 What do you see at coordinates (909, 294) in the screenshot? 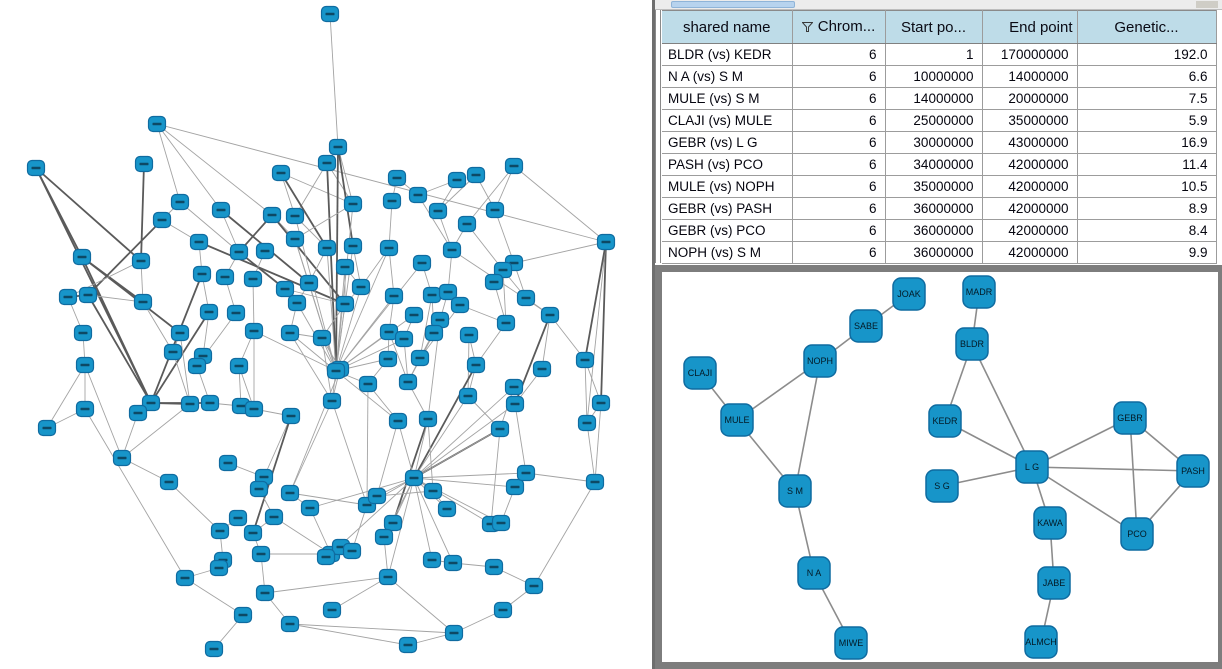
I see `node-joak: JOAK` at bounding box center [909, 294].